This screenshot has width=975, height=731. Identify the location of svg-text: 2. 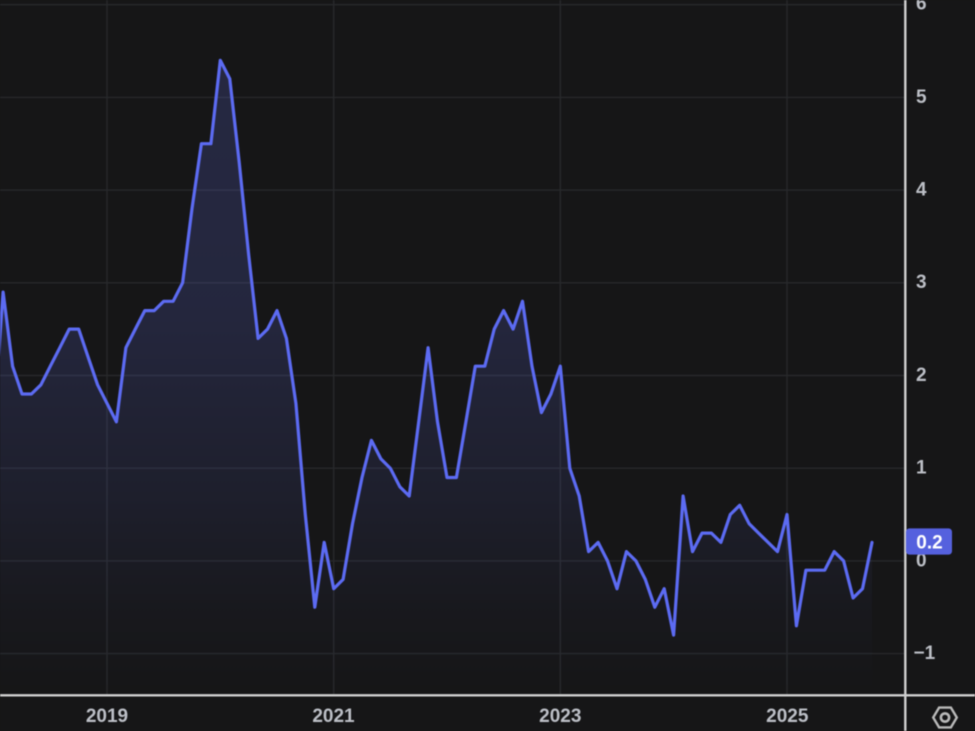
(921, 375).